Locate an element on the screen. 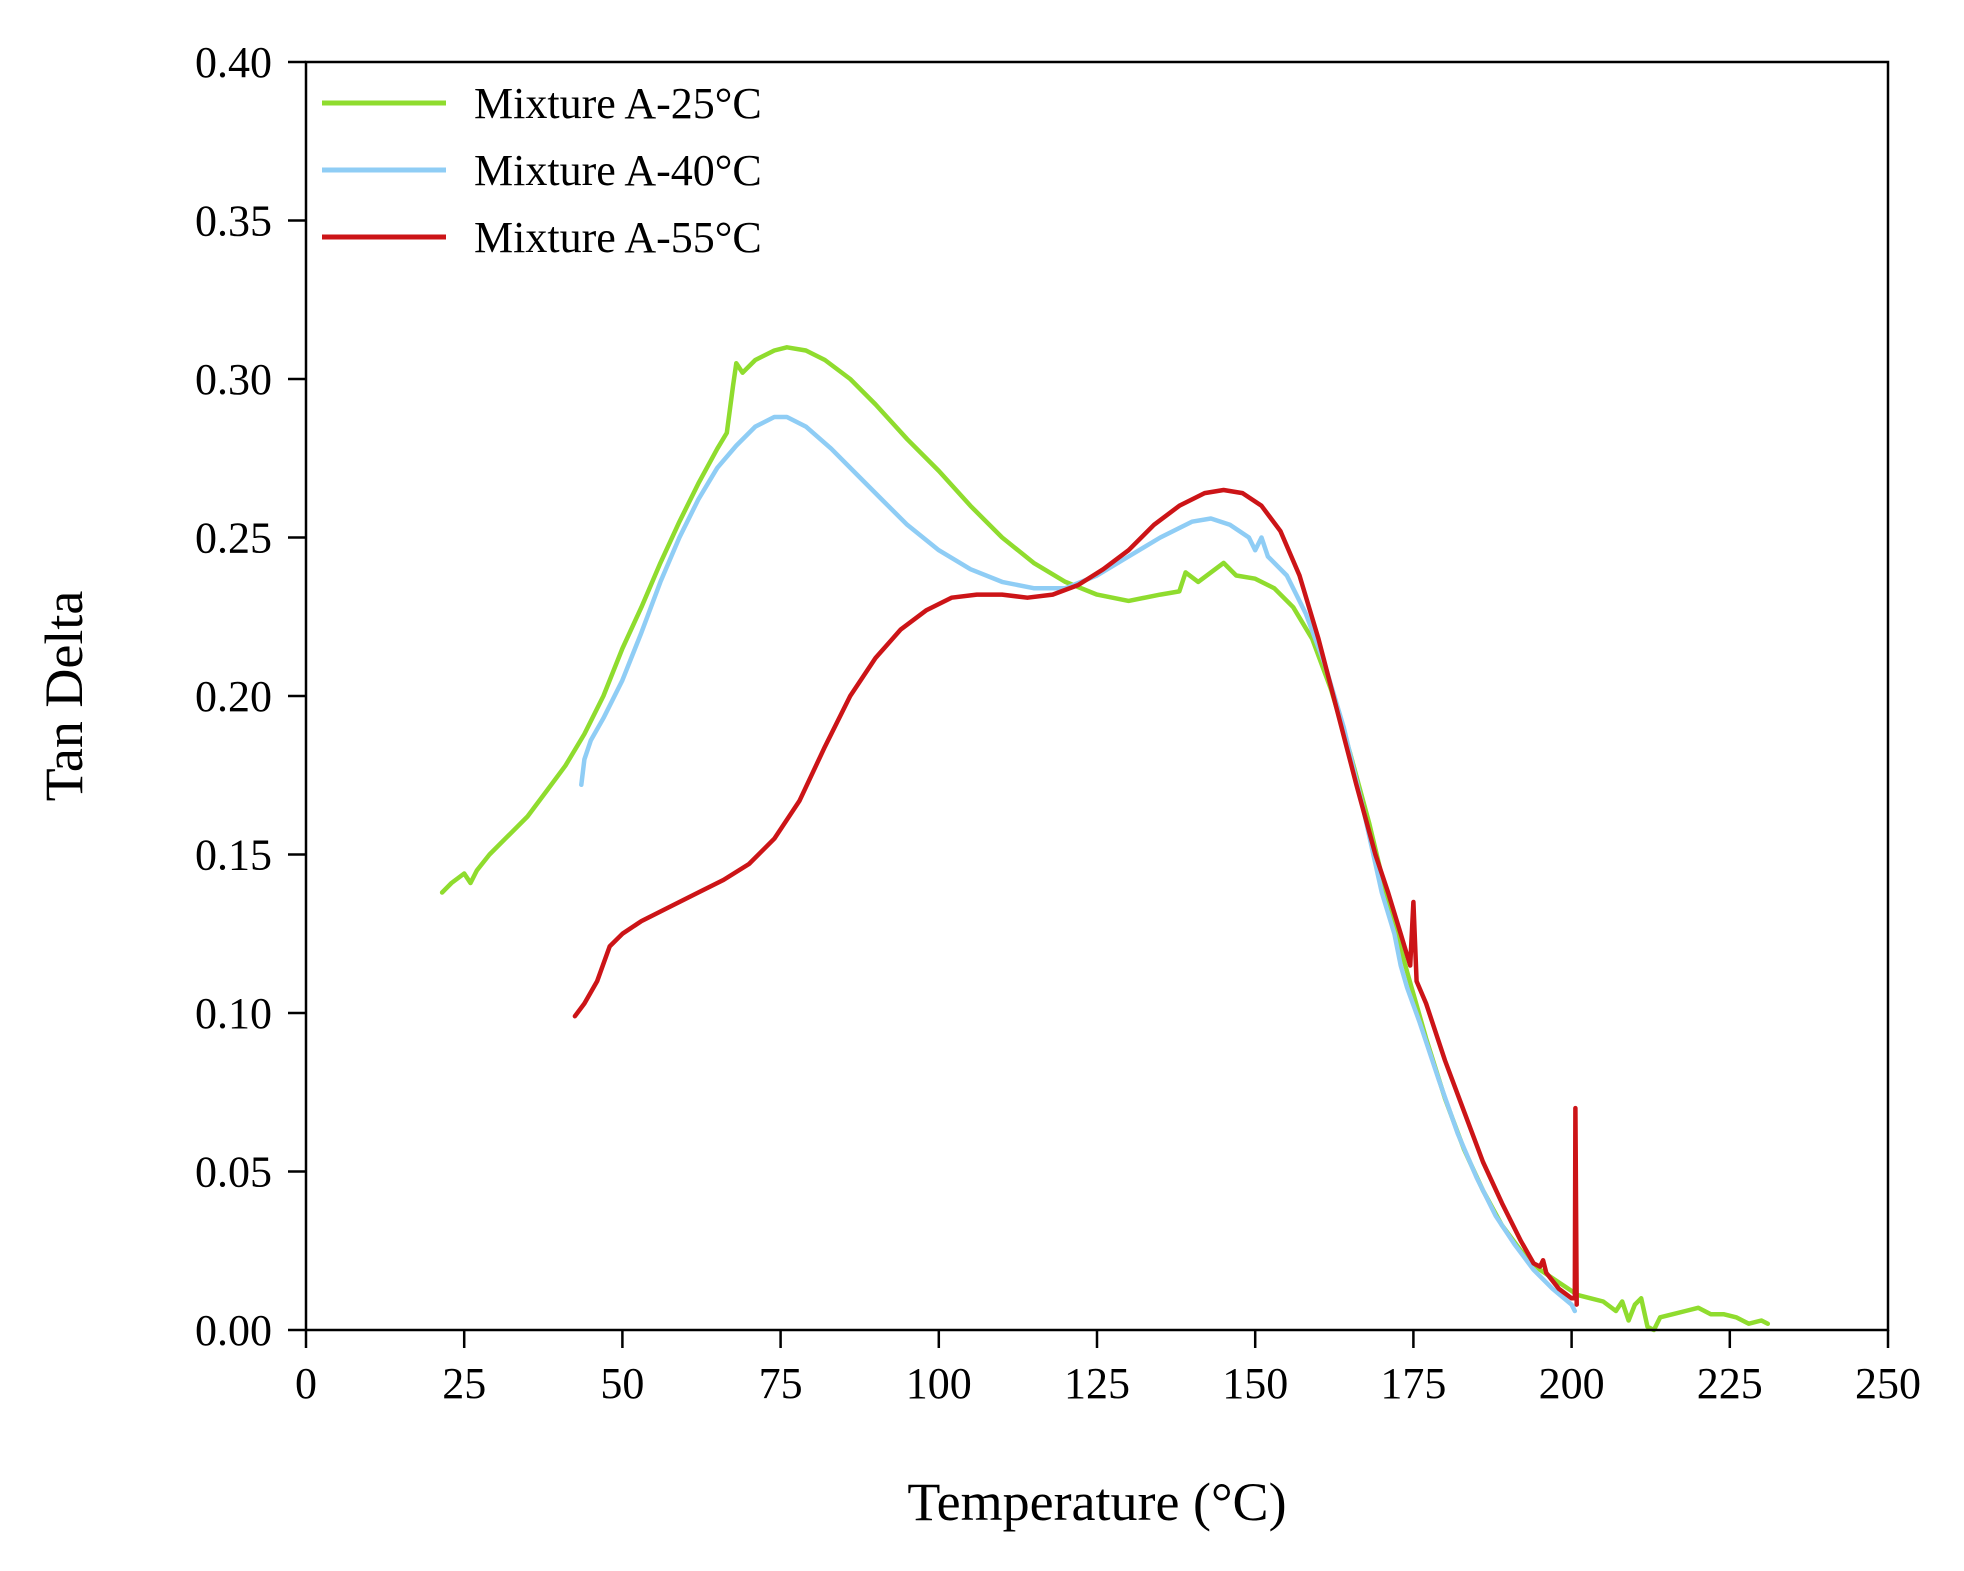 The height and width of the screenshot is (1571, 1964). x-tick-label: 50 is located at coordinates (622, 1383).